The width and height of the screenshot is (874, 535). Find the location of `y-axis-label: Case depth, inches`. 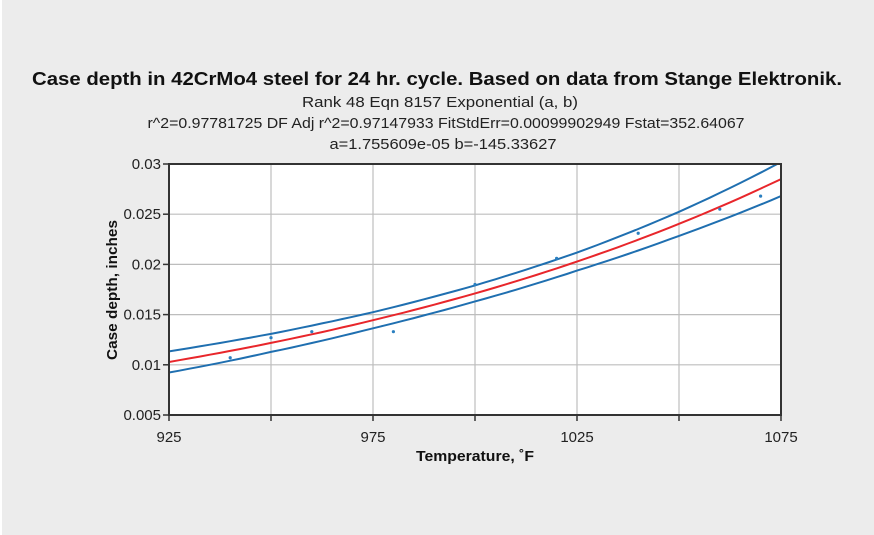

y-axis-label: Case depth, inches is located at coordinates (112, 290).